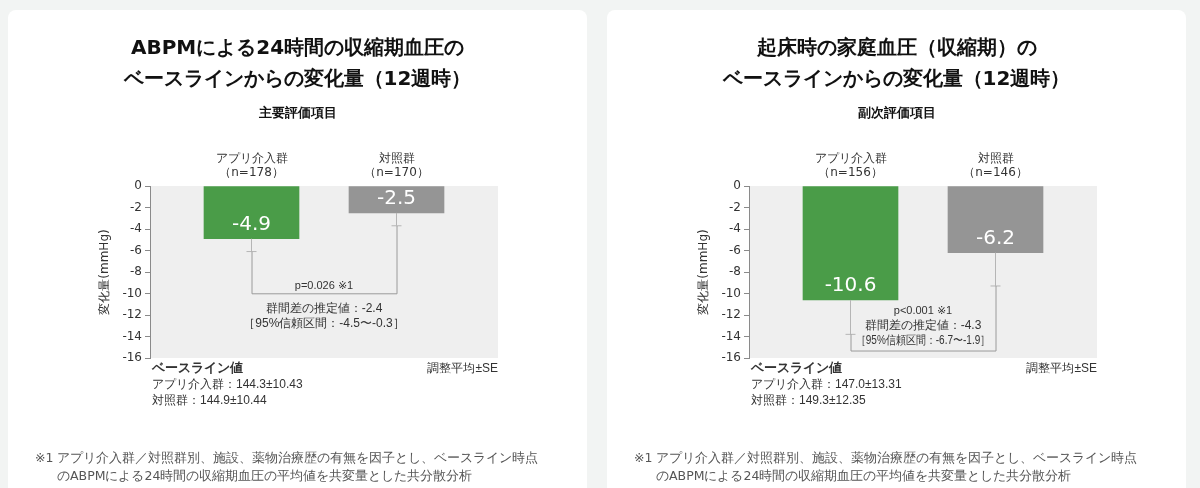  I want to click on chart-title: 起床時の家庭血圧（収縮期）のベースラインからの変化量（12週時）, so click(896, 62).